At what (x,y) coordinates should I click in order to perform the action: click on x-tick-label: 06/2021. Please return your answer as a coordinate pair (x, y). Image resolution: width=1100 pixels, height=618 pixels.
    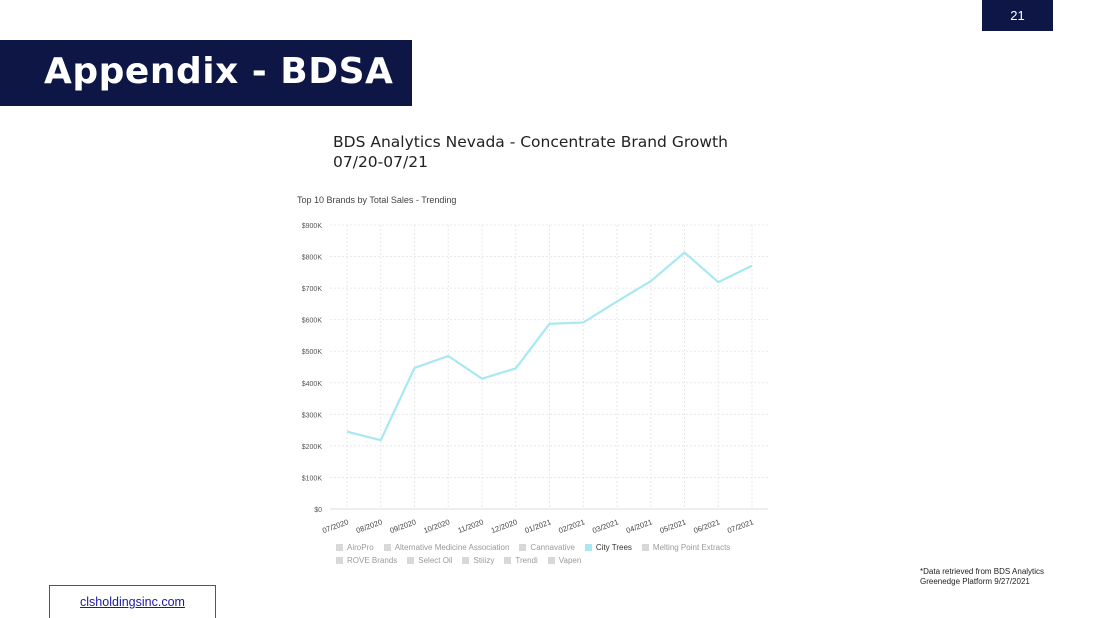
    Looking at the image, I should click on (706, 526).